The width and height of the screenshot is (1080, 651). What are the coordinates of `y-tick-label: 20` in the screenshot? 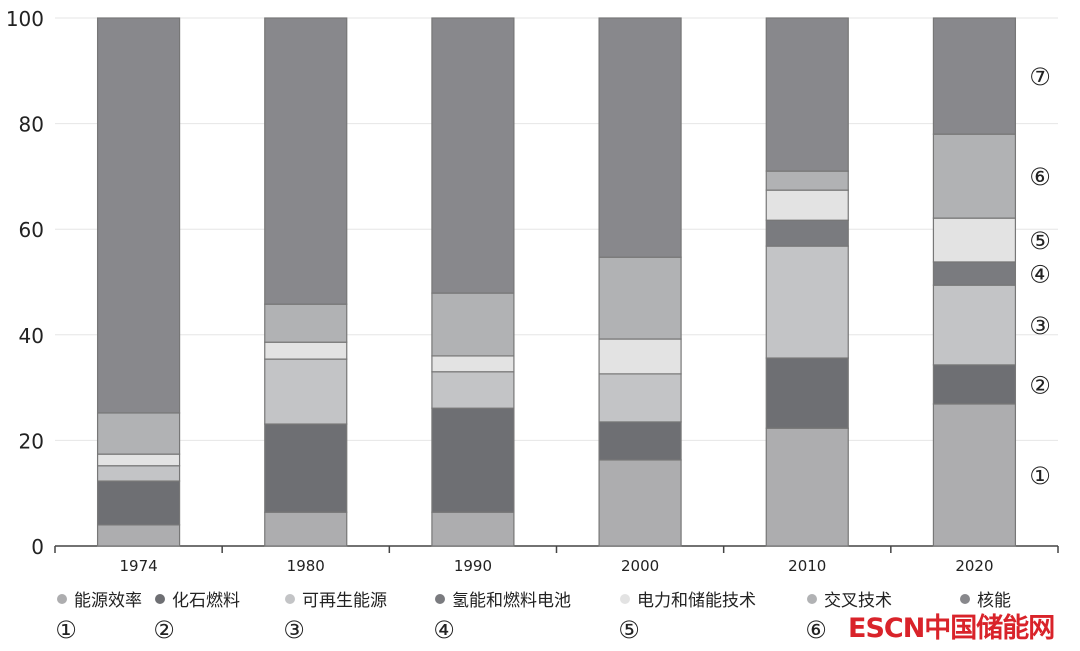 It's located at (31, 441).